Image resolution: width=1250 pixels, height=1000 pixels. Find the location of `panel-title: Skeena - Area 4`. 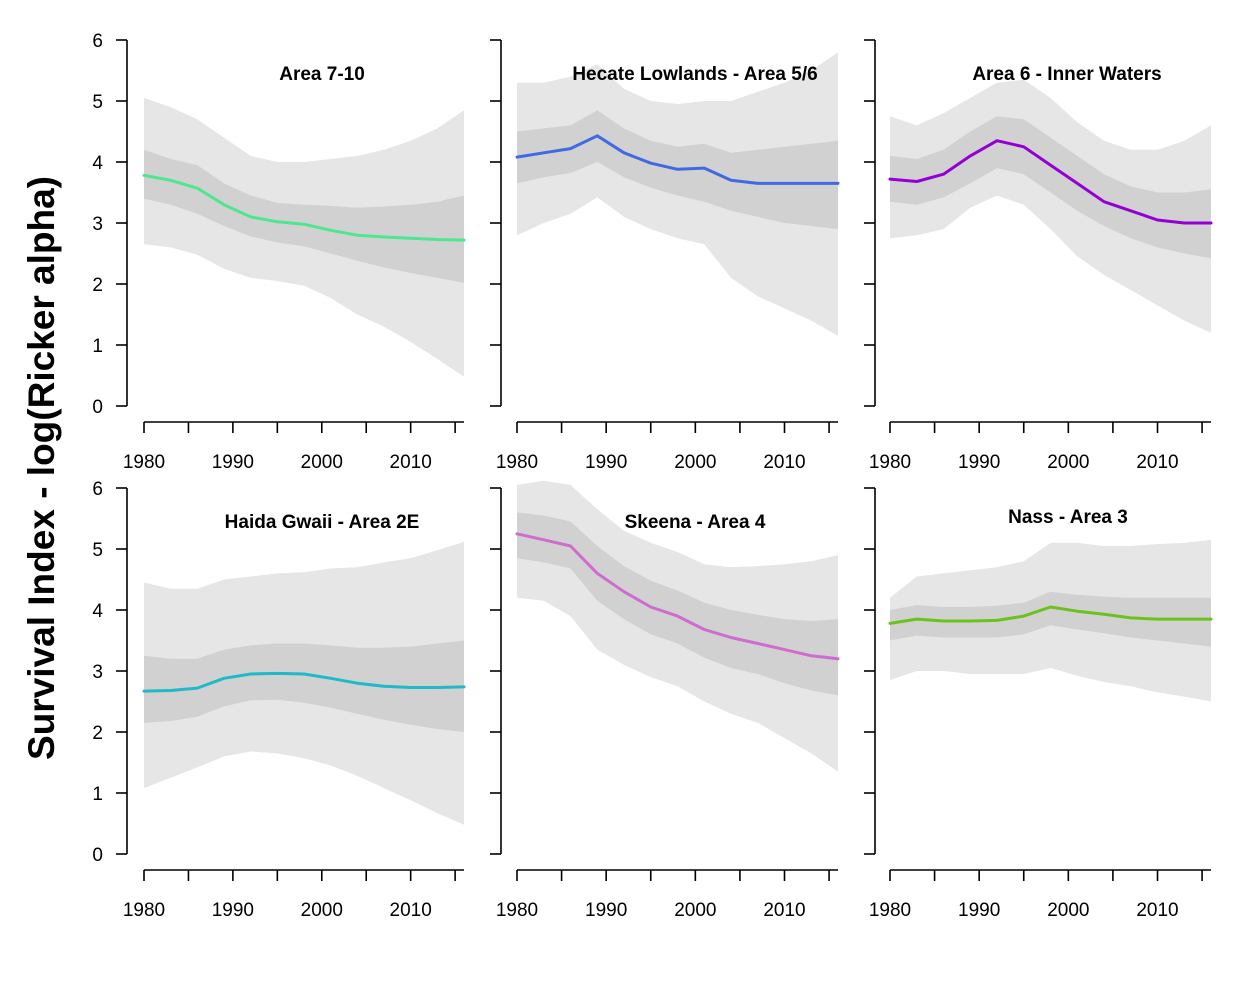

panel-title: Skeena - Area 4 is located at coordinates (695, 522).